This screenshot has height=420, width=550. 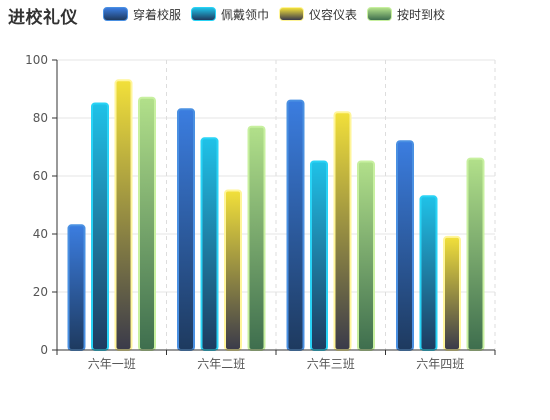 What do you see at coordinates (331, 364) in the screenshot?
I see `x-tick-label: 六年三班` at bounding box center [331, 364].